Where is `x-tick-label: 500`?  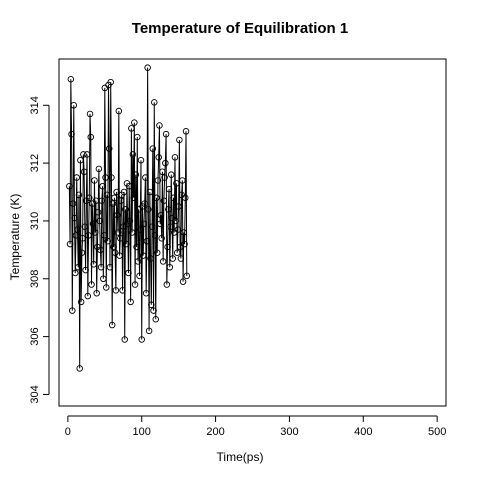 x-tick-label: 500 is located at coordinates (437, 432).